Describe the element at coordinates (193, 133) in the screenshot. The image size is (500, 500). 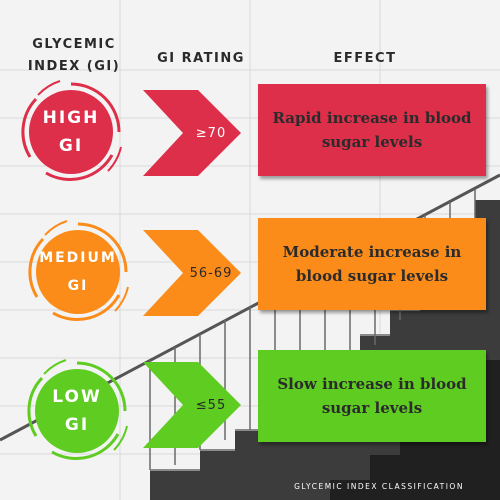
I see `high-gi-rating-arrow: ≥70` at that location.